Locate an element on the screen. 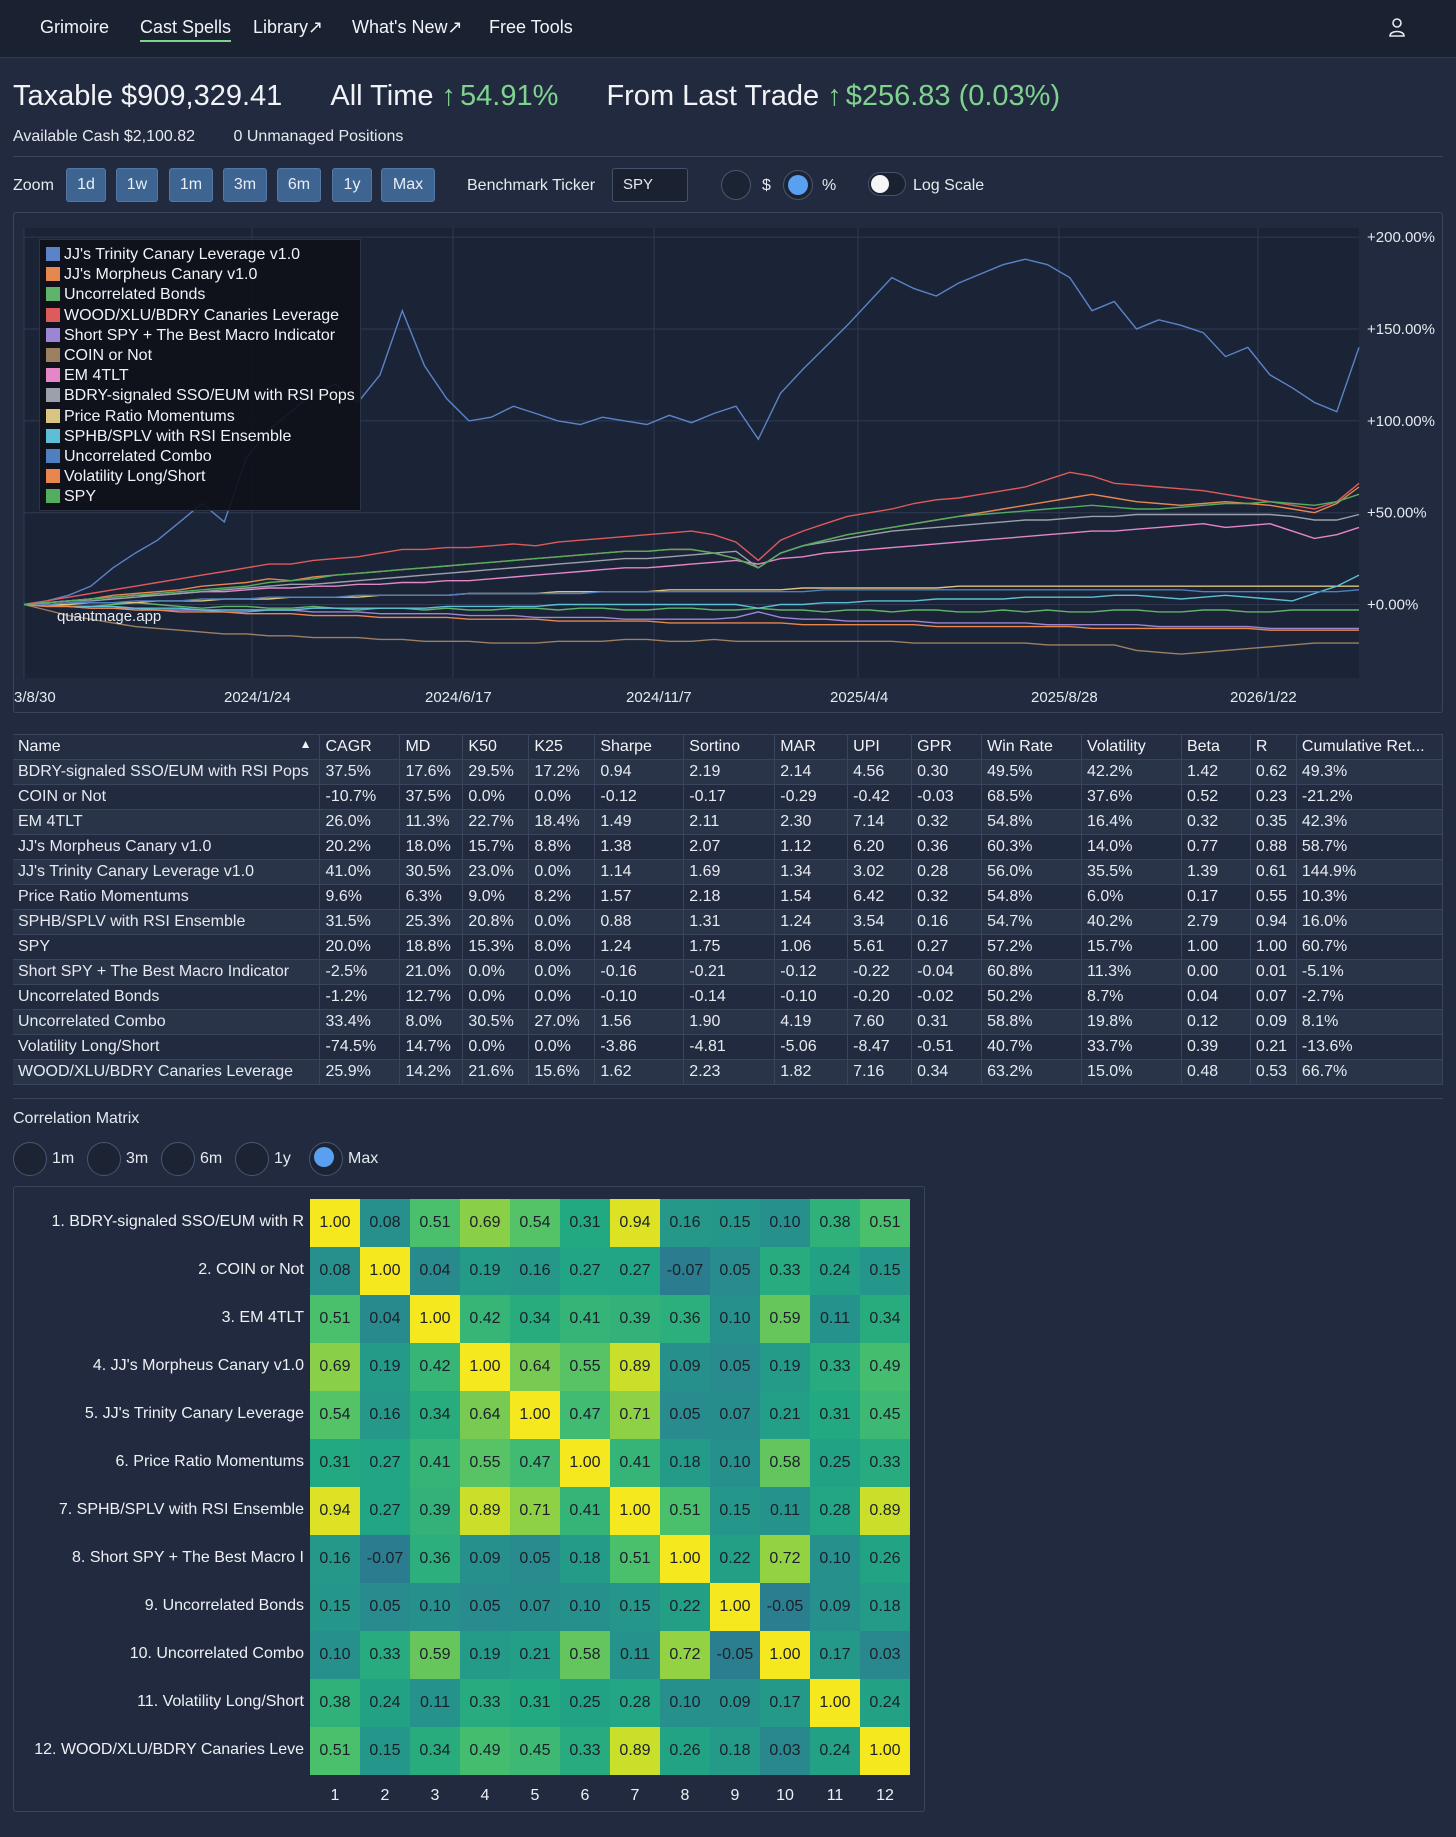  column-header: UPI is located at coordinates (880, 747).